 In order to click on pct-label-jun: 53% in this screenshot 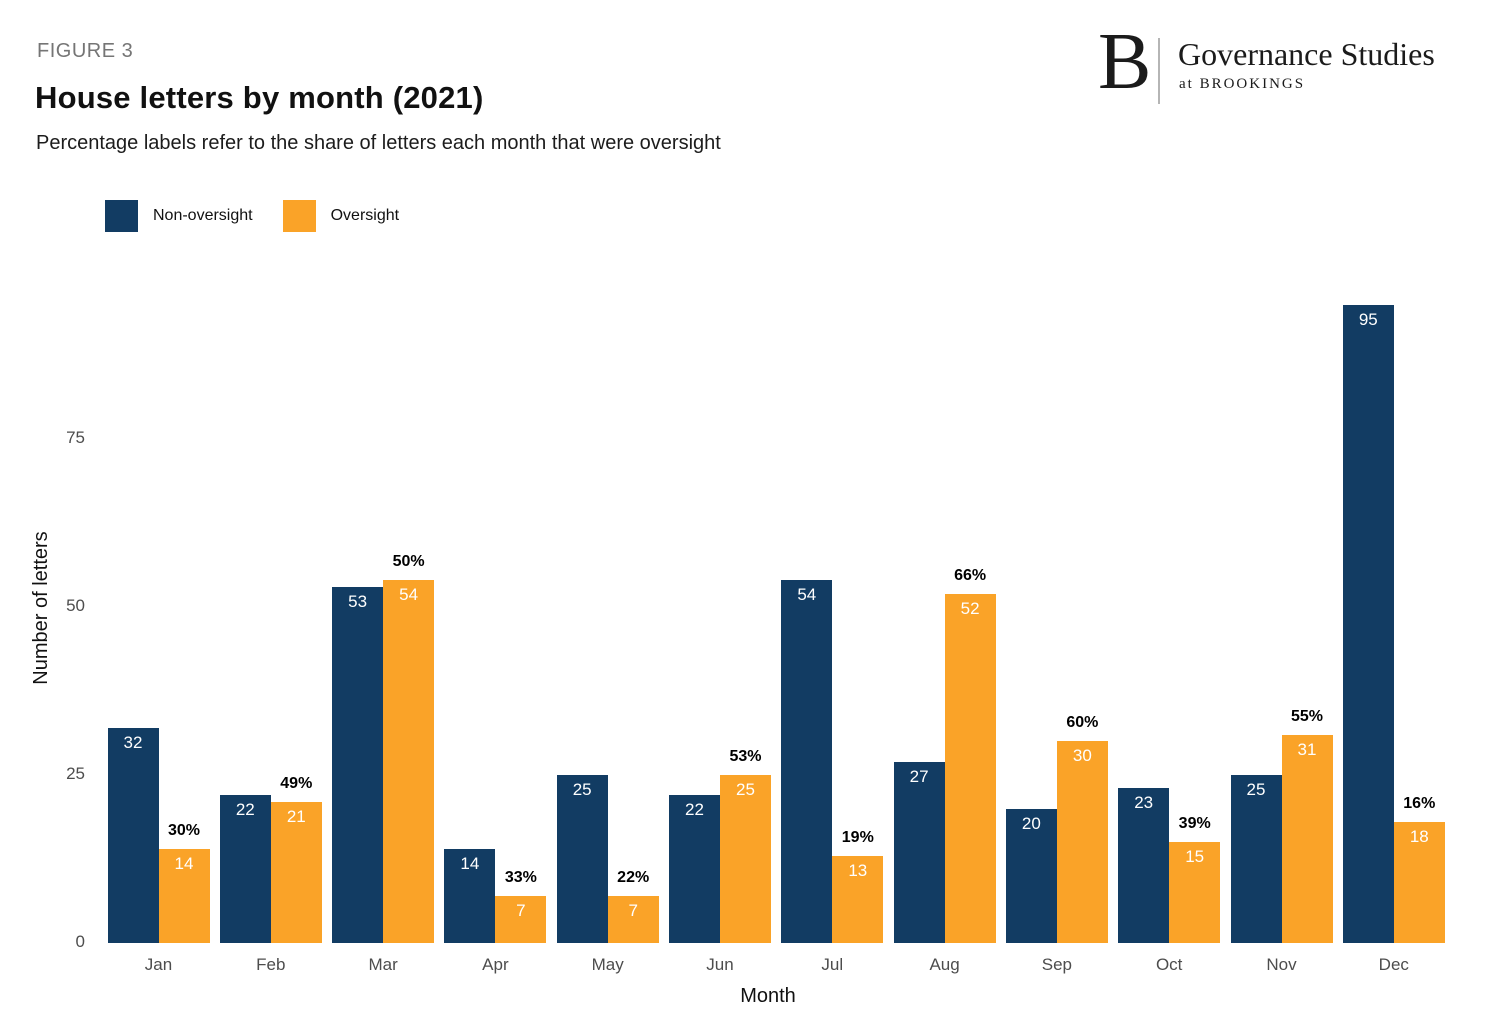, I will do `click(745, 756)`.